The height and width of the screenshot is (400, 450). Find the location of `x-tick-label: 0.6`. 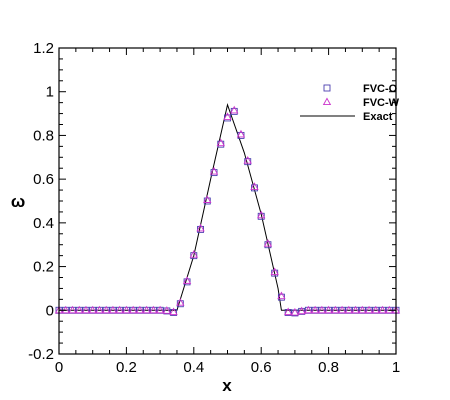

x-tick-label: 0.6 is located at coordinates (261, 367).